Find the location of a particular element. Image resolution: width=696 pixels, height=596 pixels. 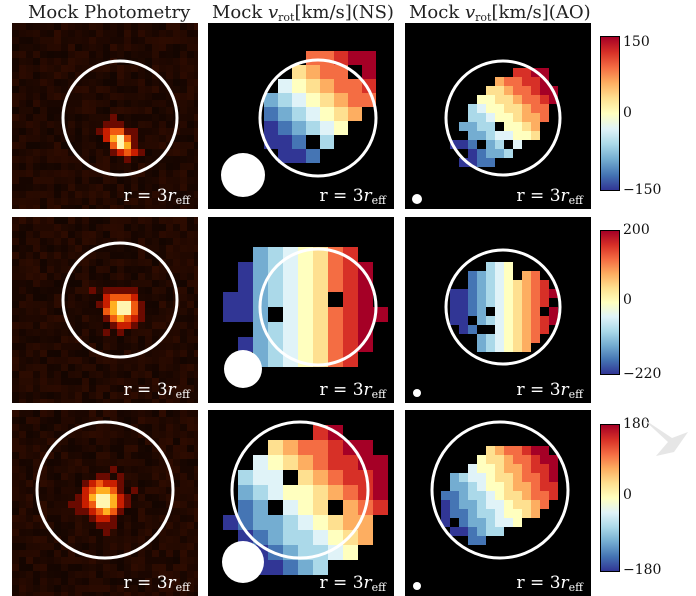

velocity-ao-panel-row1: r = 3reff is located at coordinates (498, 116).